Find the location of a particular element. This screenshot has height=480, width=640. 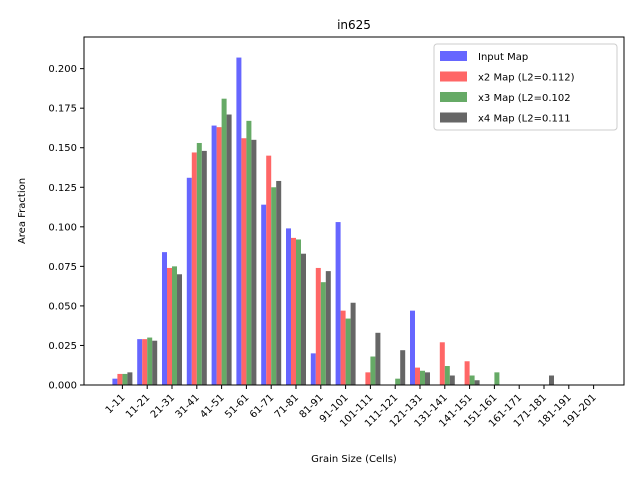

x-tick-label: 11-21 is located at coordinates (138, 406).